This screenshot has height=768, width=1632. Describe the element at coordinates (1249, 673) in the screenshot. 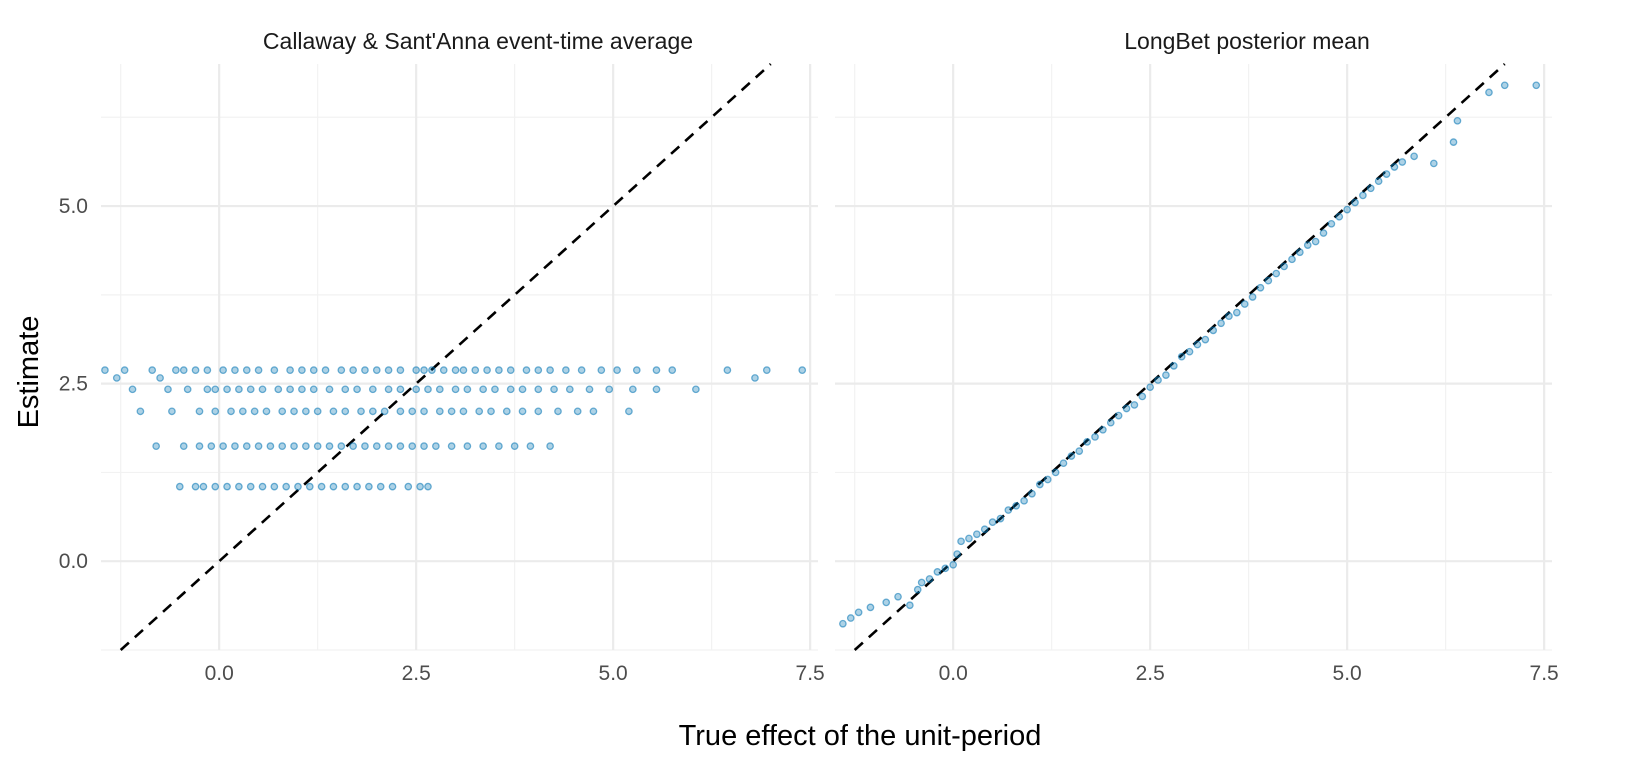

I see `x-tick-labels: 0.0 2.5 5.0 7.5` at that location.